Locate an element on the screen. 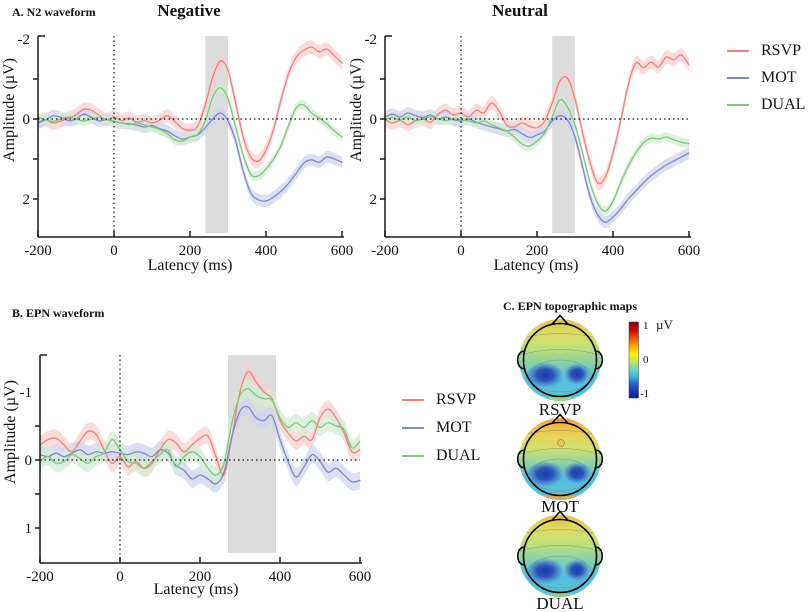 This screenshot has width=808, height=612. significance-shade is located at coordinates (563, 134).